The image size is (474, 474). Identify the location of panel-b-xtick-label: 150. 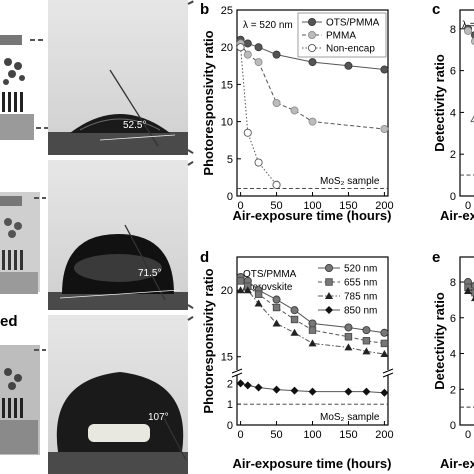
(348, 206).